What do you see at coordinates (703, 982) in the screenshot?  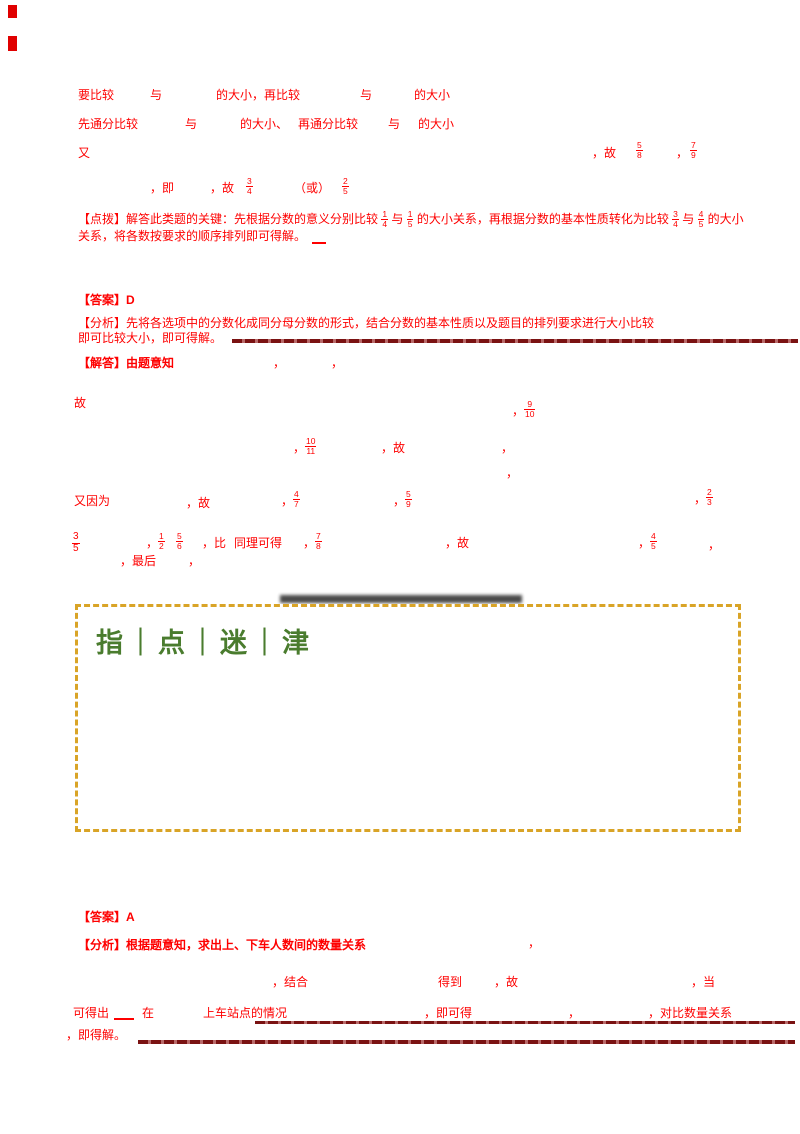 I see `text-snippet: ，当` at bounding box center [703, 982].